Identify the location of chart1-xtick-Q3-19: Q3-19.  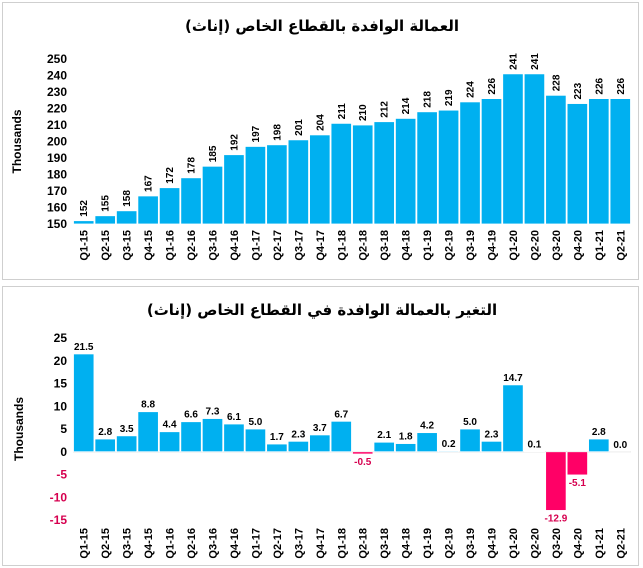
(471, 245).